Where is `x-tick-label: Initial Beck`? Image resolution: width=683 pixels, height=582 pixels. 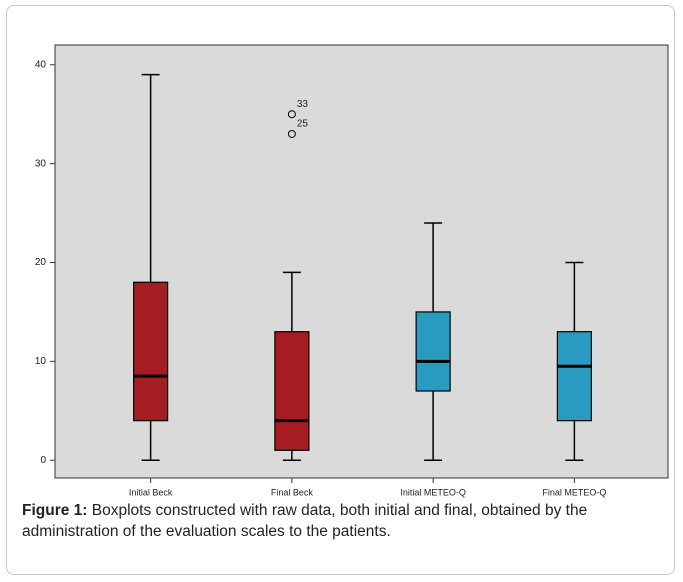 x-tick-label: Initial Beck is located at coordinates (151, 492).